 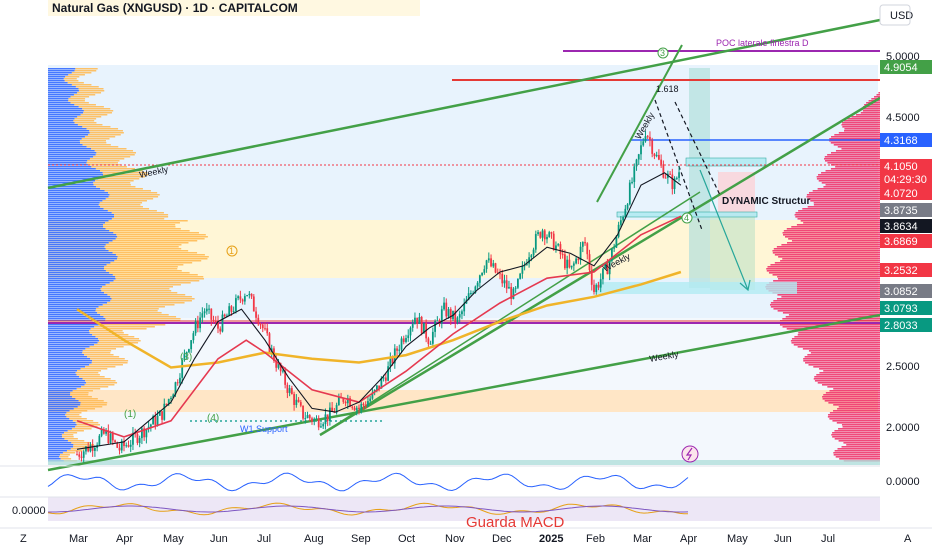 I want to click on macd-signal-line, so click(x=368, y=509).